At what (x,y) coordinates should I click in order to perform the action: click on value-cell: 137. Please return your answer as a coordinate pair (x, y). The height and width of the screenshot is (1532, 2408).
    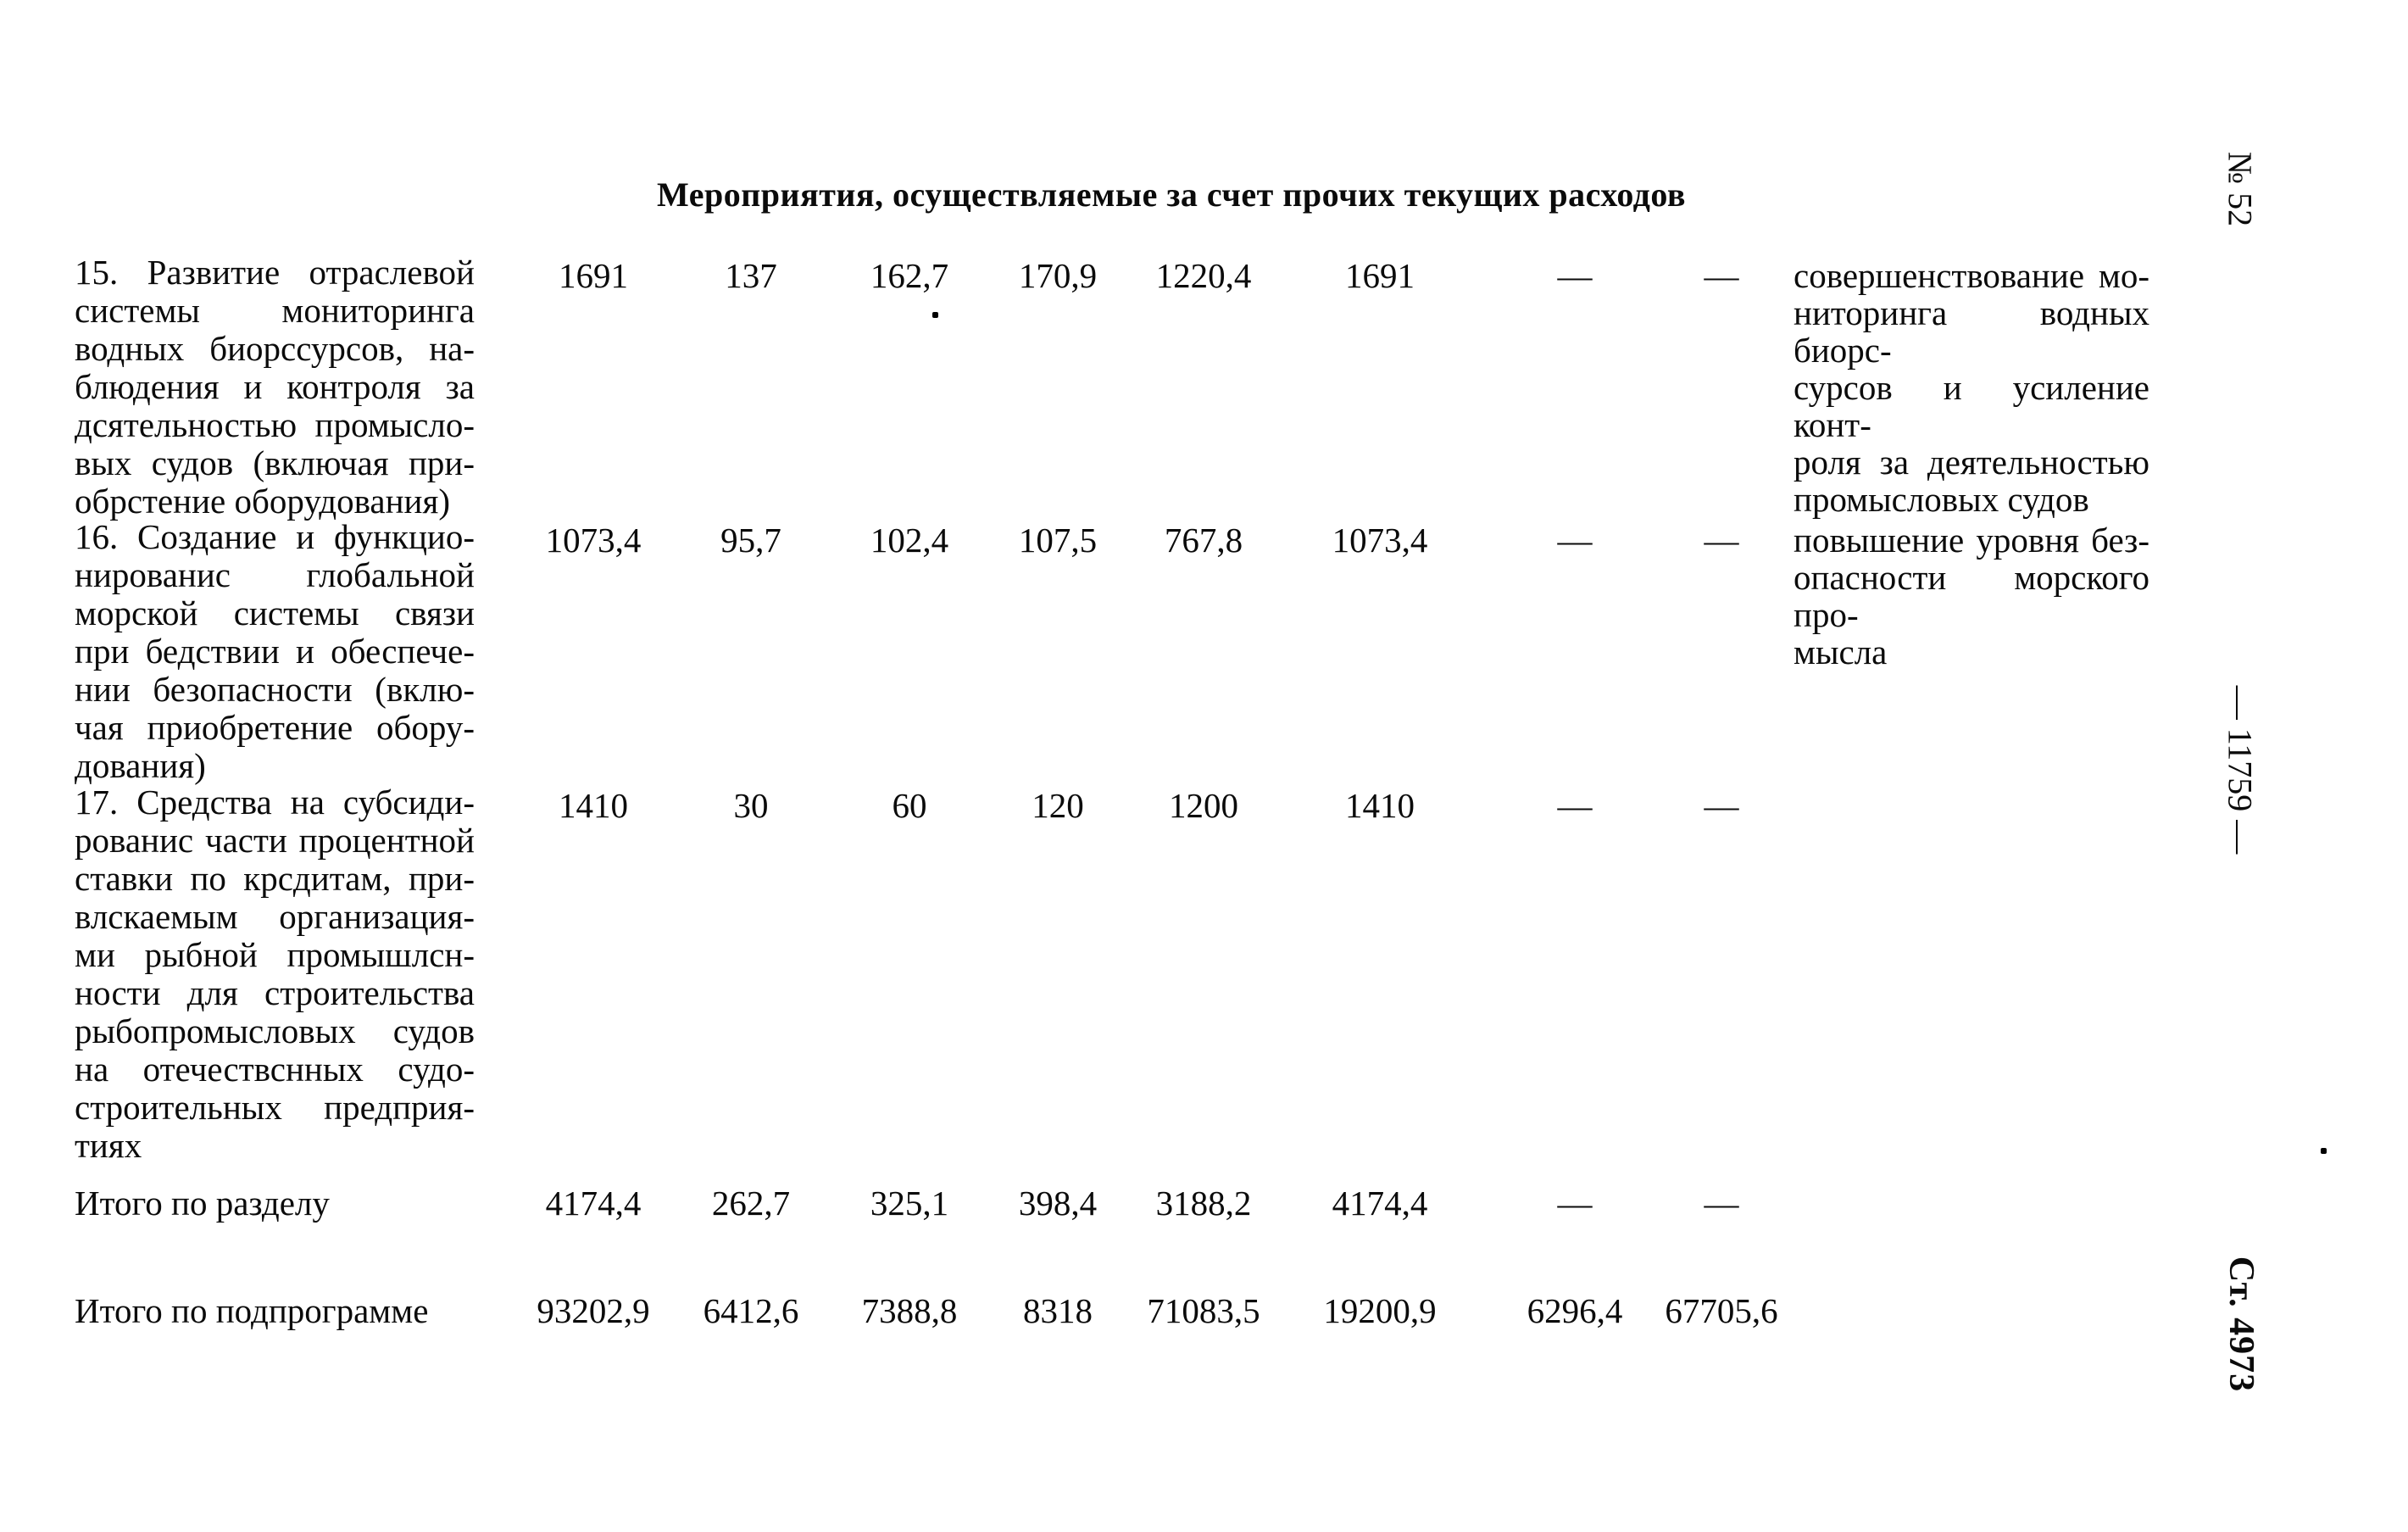
    Looking at the image, I should click on (751, 275).